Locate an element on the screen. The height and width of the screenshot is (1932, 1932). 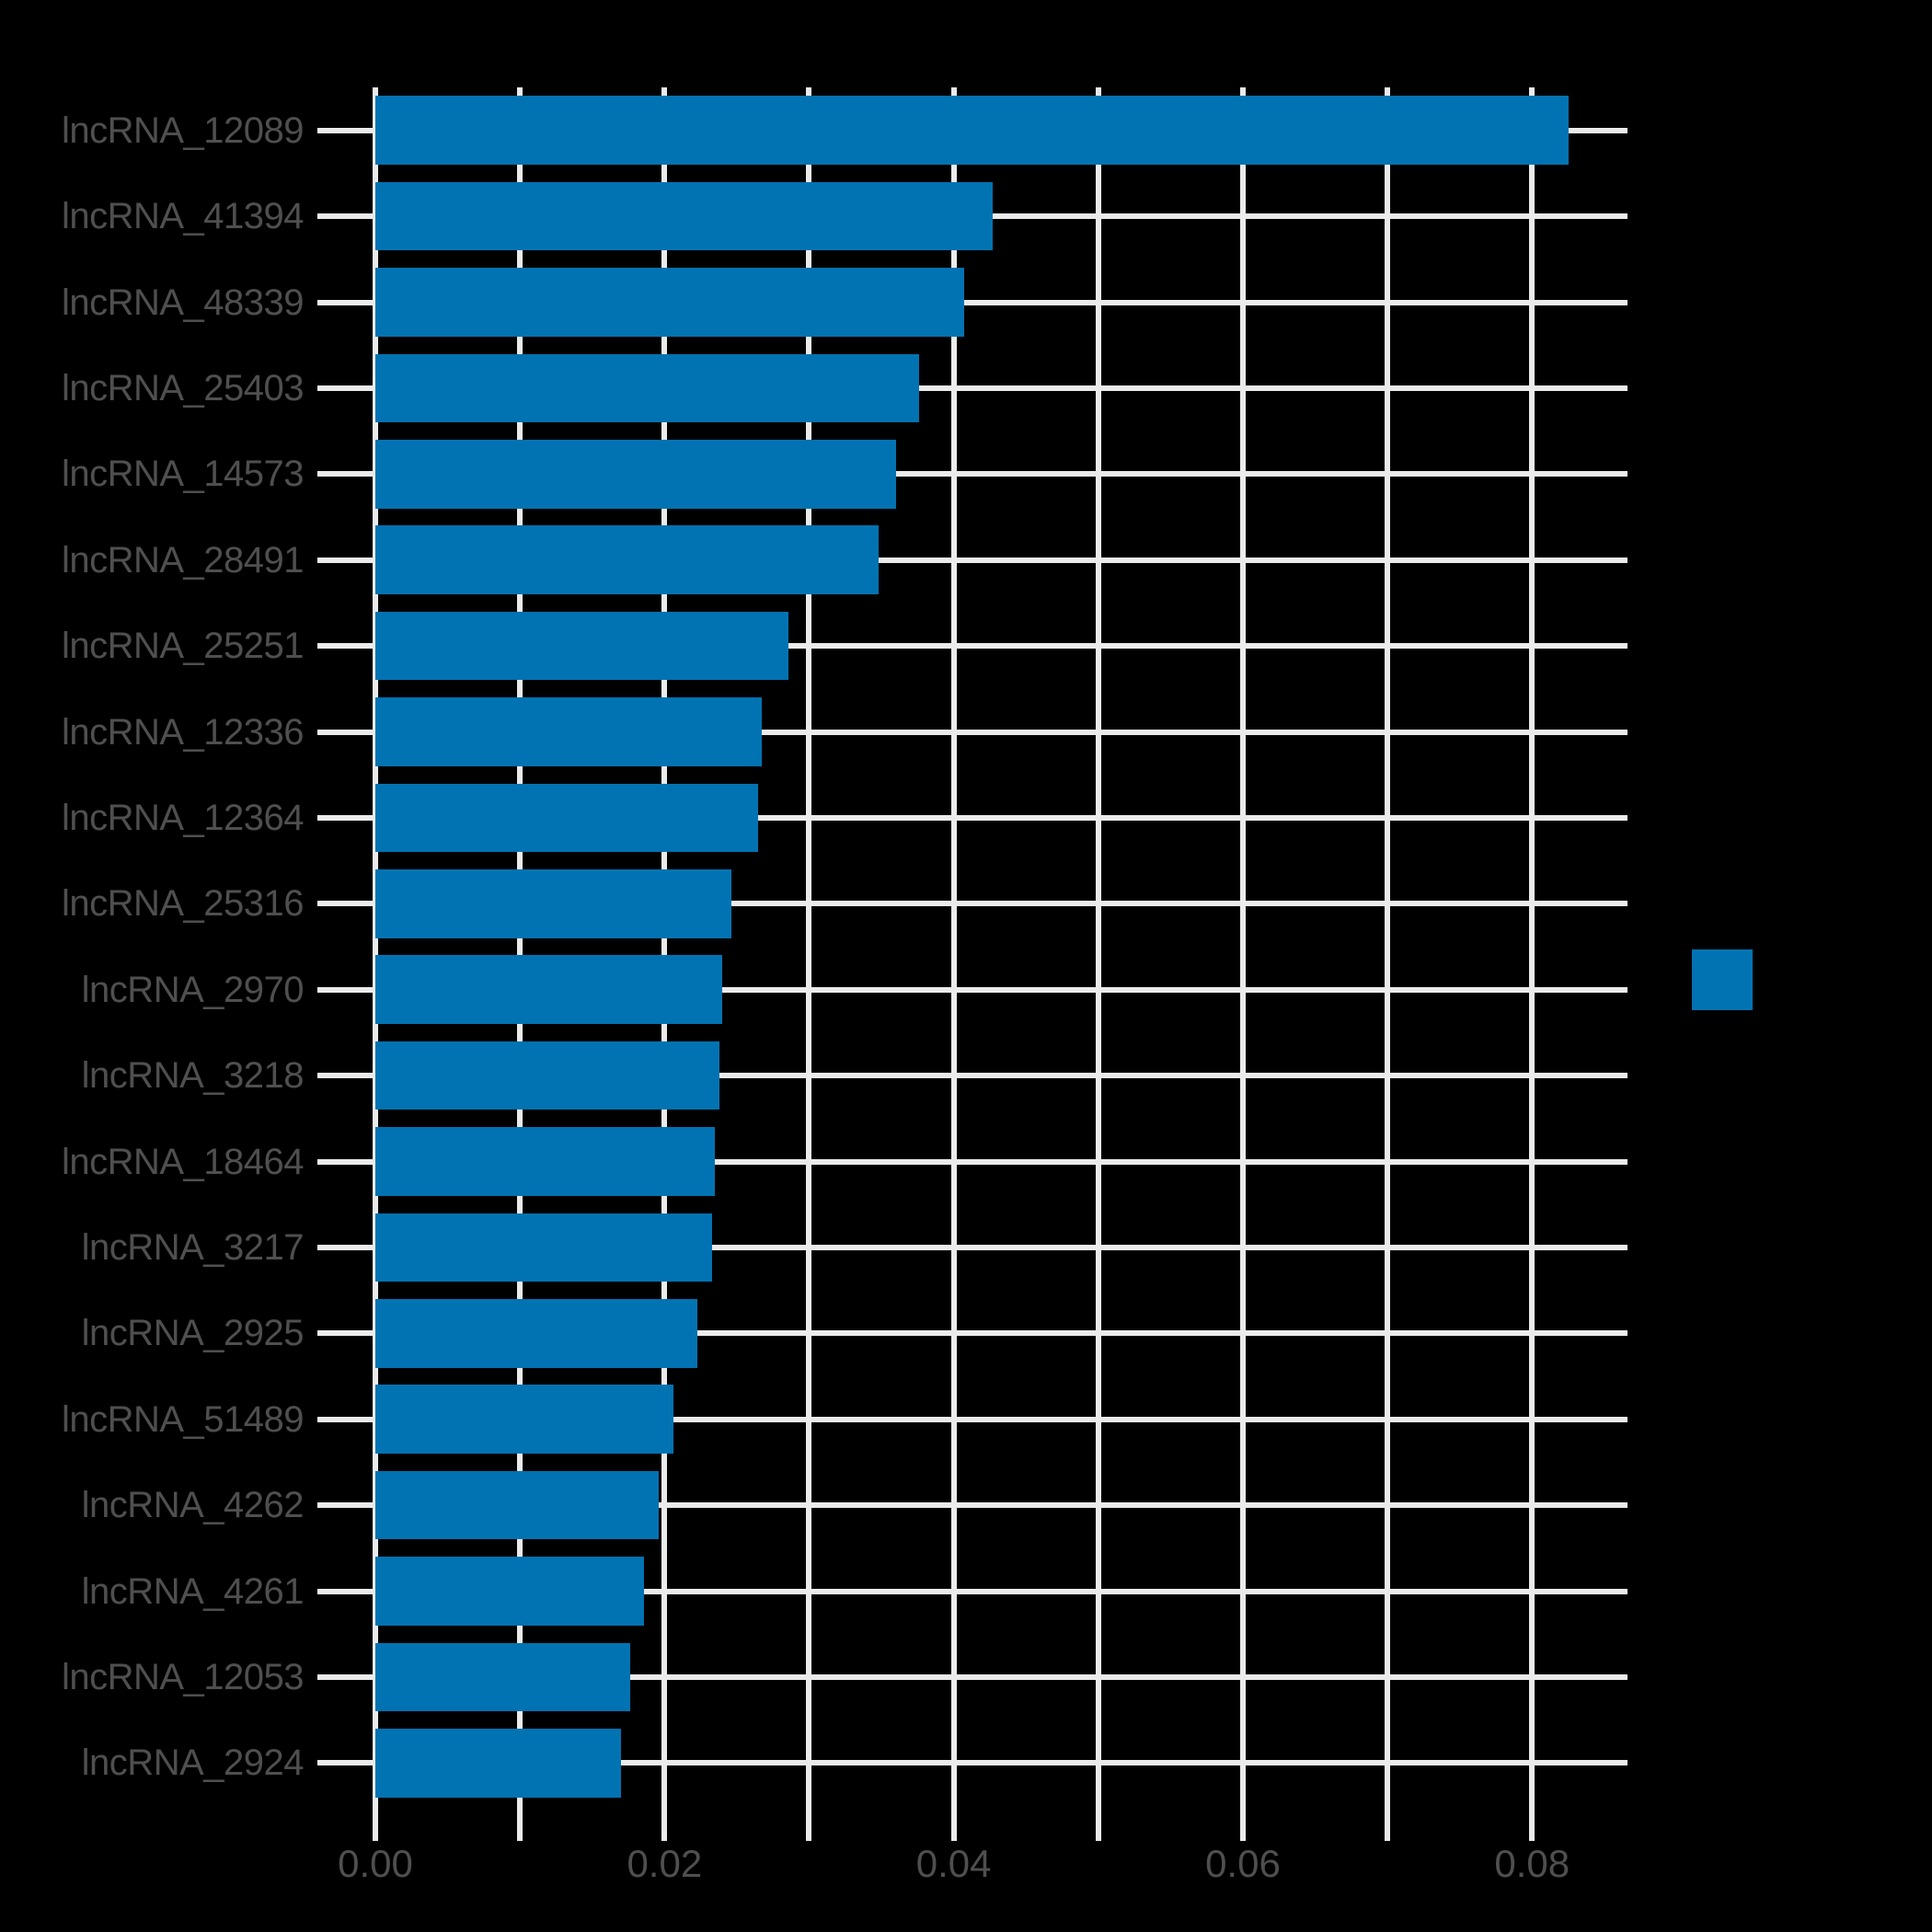
y-tick-label: lncRNA_12336 is located at coordinates (183, 732).